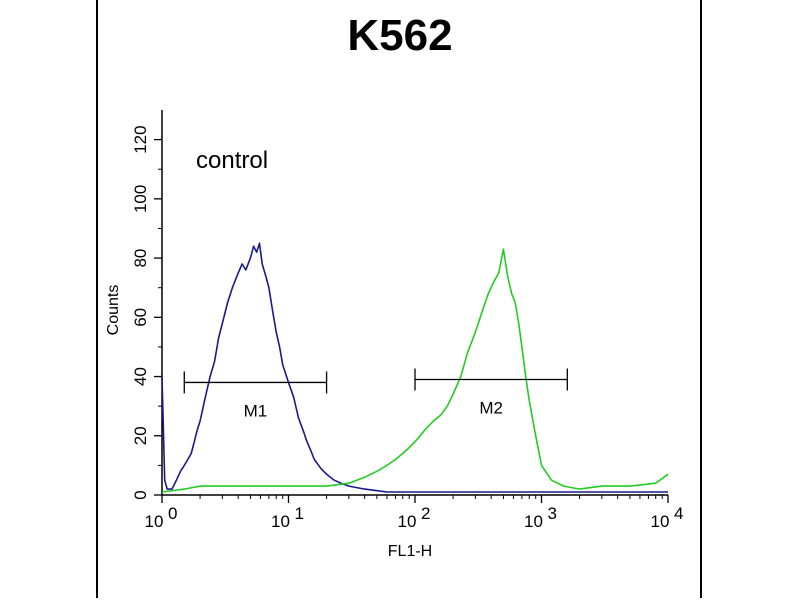  Describe the element at coordinates (140, 317) in the screenshot. I see `y-tick-label: 60` at that location.